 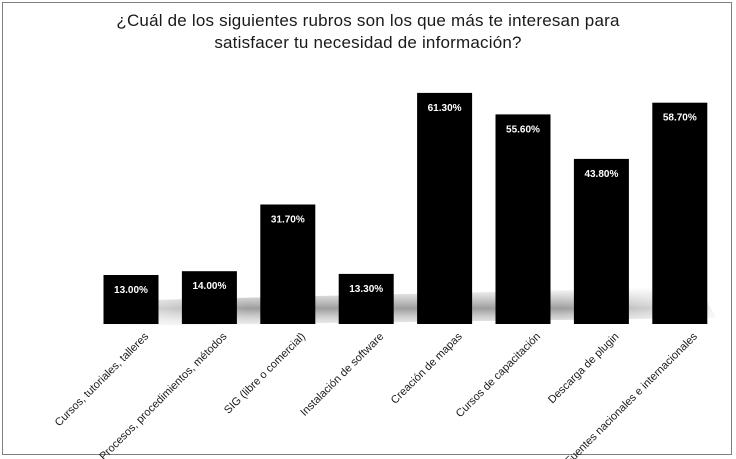 What do you see at coordinates (342, 375) in the screenshot?
I see `category-label-4: Instalación de software` at bounding box center [342, 375].